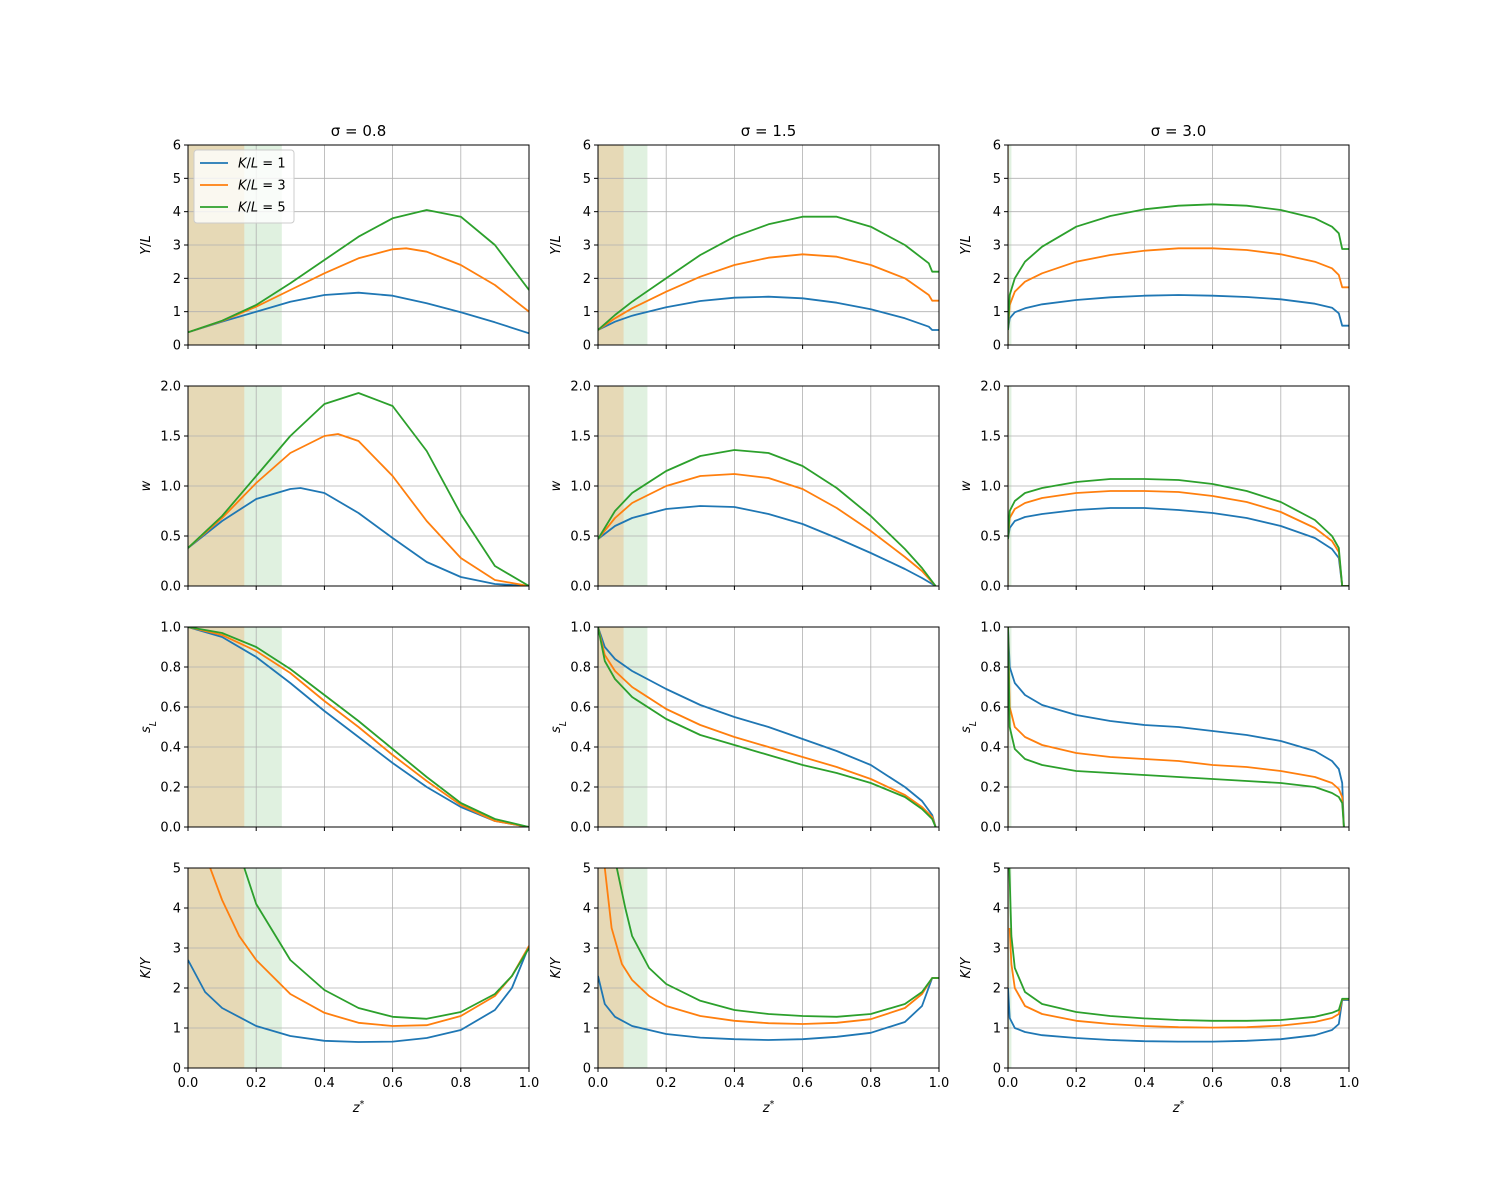 Image resolution: width=1500 pixels, height=1200 pixels. I want to click on subplot-col2-row3: 0 1 2 3 4 5 K/Y 0.0 0.2 0.4 0.6 0.8 1.0 z*, so click(1159, 989).